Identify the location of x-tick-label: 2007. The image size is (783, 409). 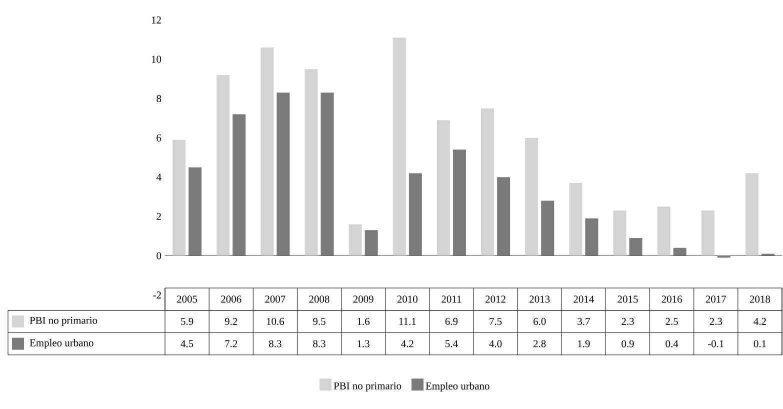
(275, 299).